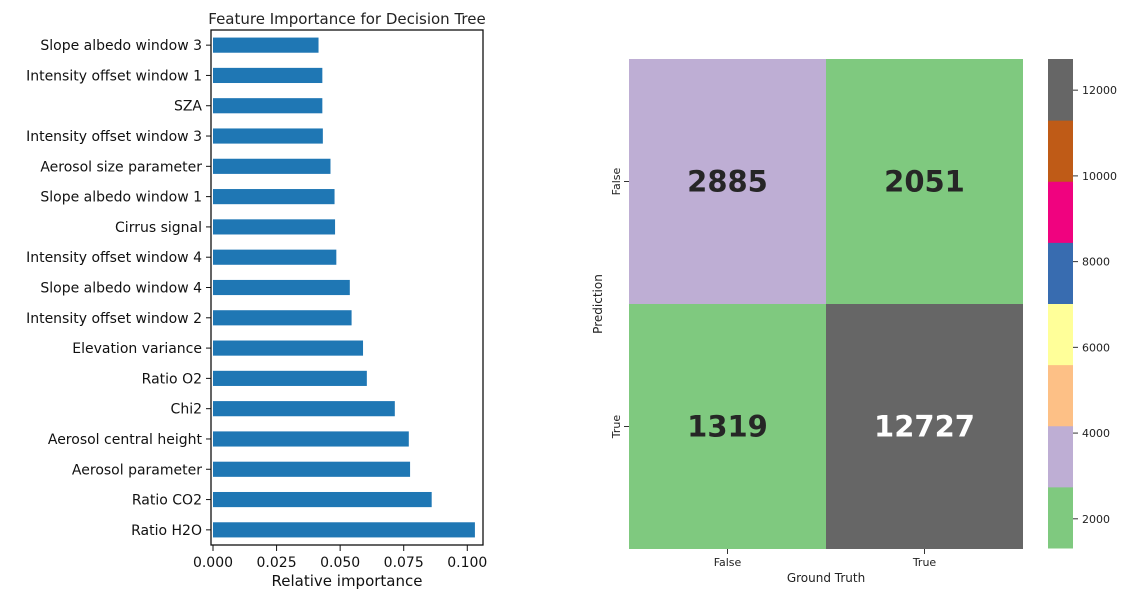 The image size is (1122, 592). I want to click on colorbar-tick-label: 12000, so click(1099, 90).